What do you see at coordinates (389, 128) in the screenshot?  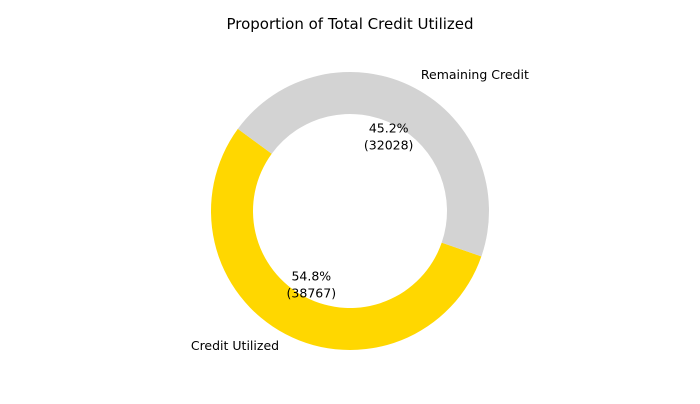 I see `slice-percent-remaining-credit: 45.2%` at bounding box center [389, 128].